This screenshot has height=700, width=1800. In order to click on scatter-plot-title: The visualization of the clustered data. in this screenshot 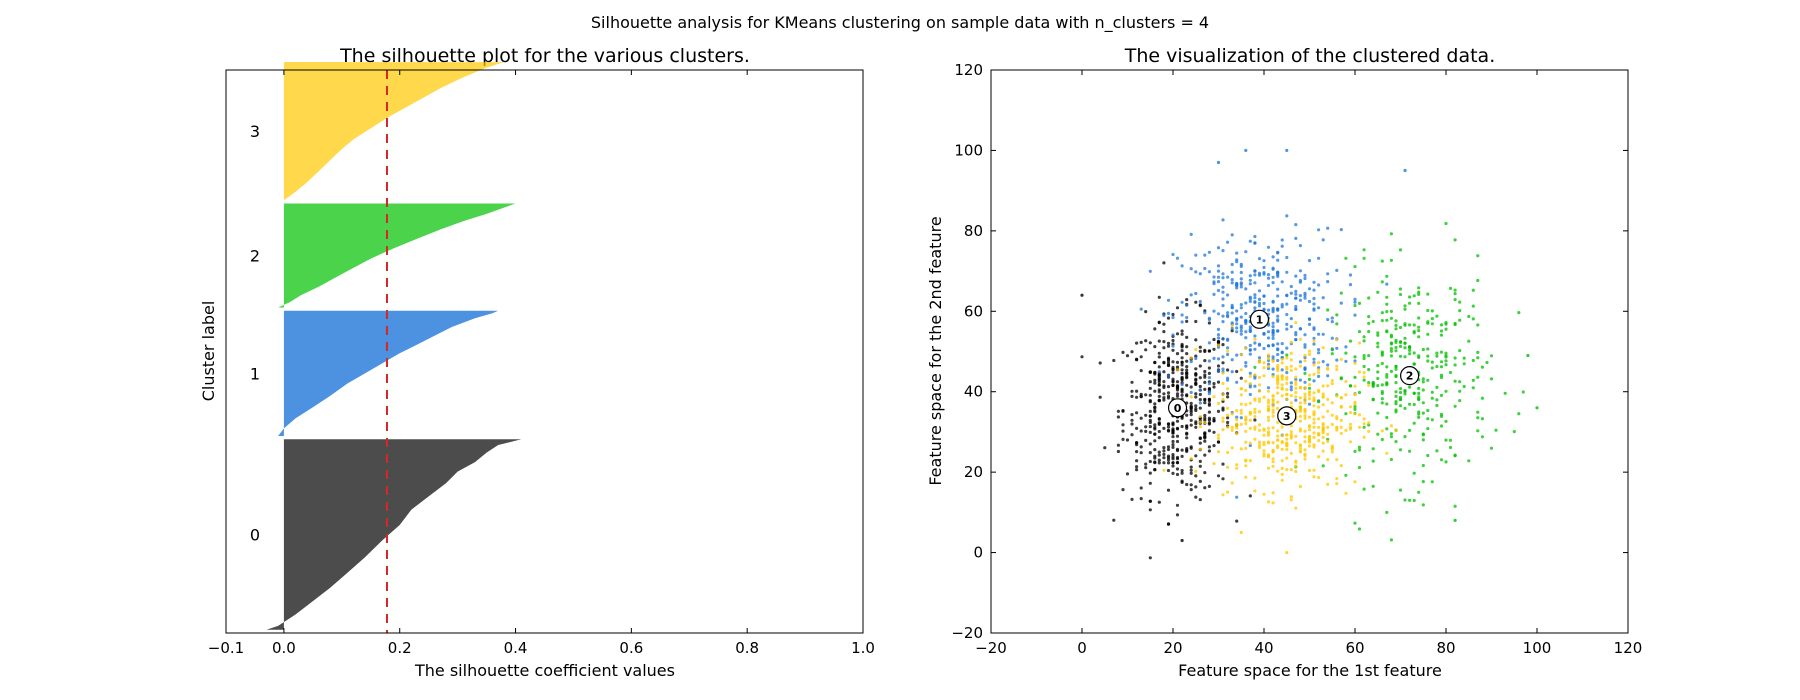, I will do `click(1310, 56)`.